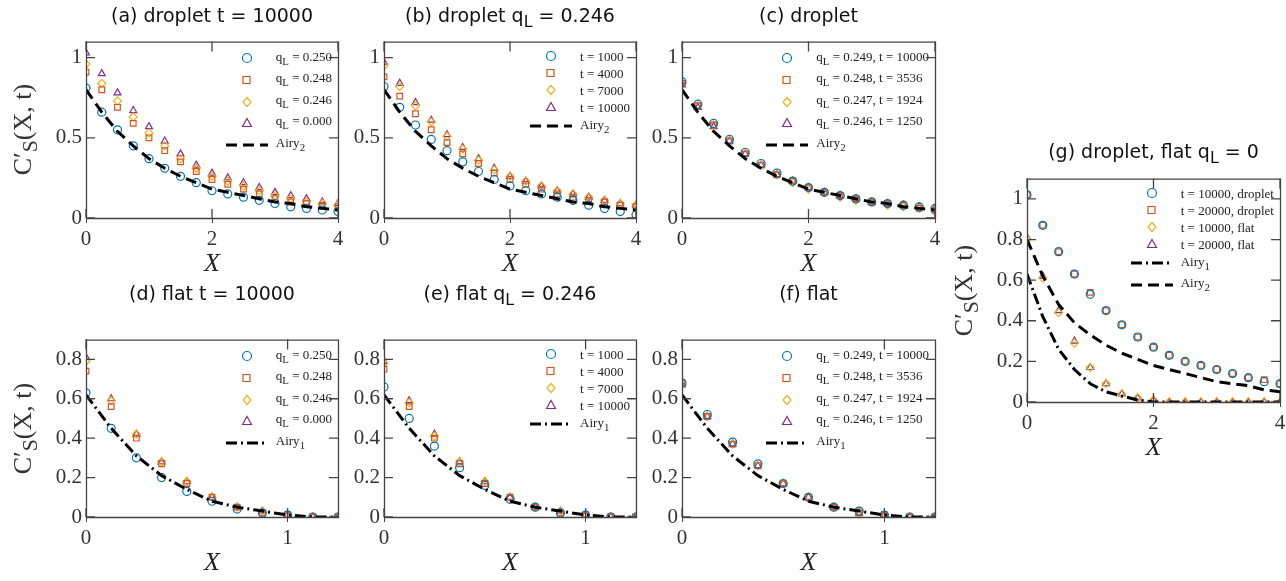 The image size is (1286, 581). What do you see at coordinates (808, 15) in the screenshot?
I see `chart-title: (c) droplet` at bounding box center [808, 15].